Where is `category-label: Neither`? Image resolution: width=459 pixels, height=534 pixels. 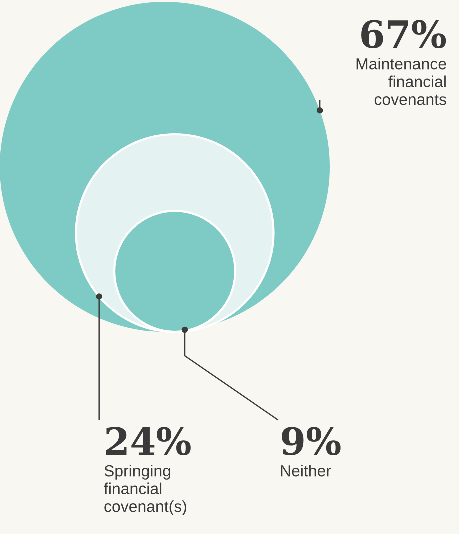 category-label: Neither is located at coordinates (306, 471).